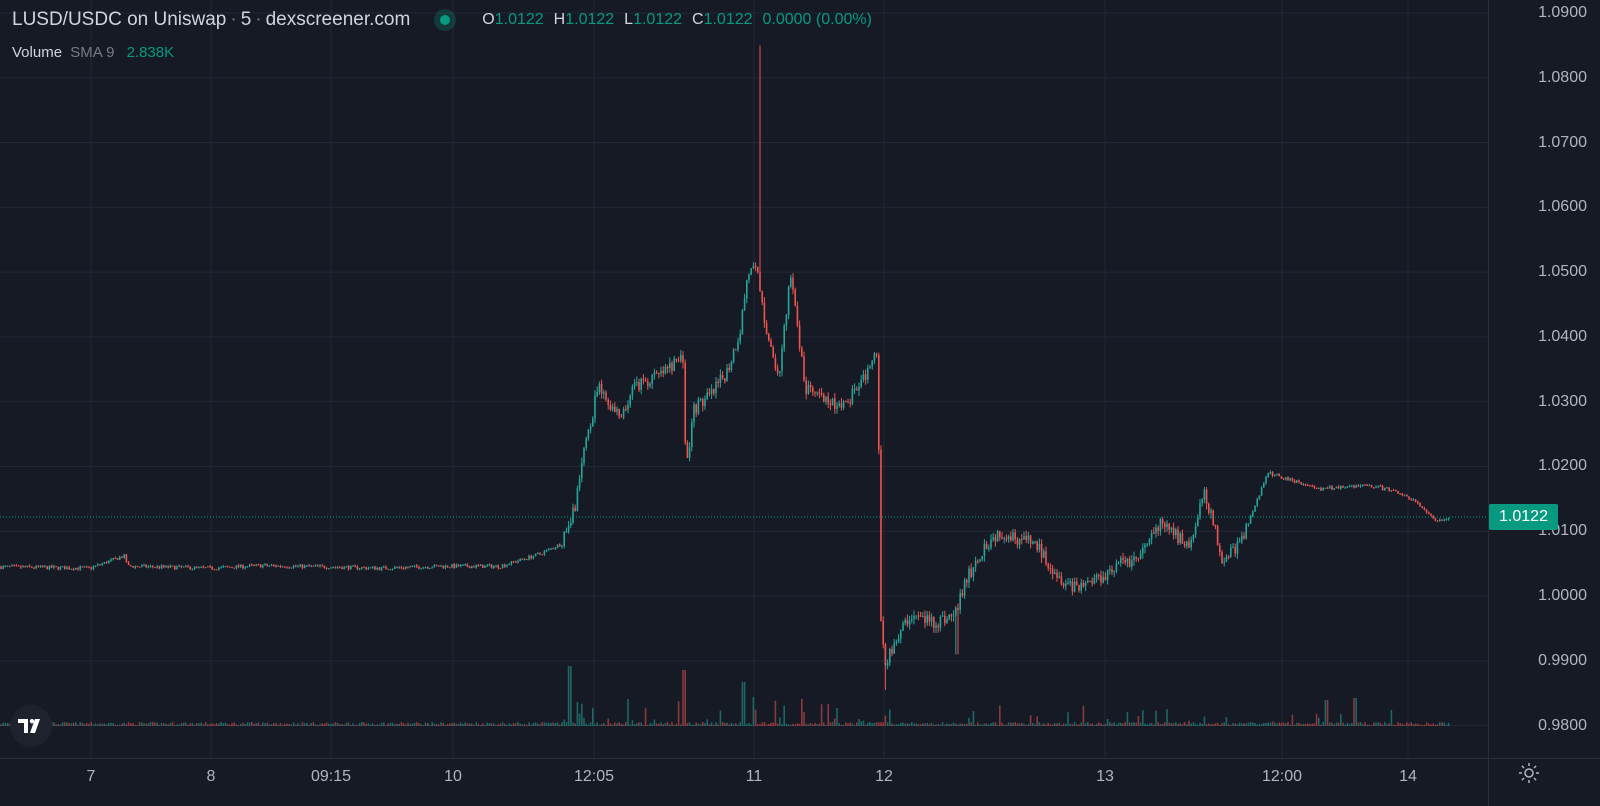 The height and width of the screenshot is (806, 1600). Describe the element at coordinates (445, 20) in the screenshot. I see `market-status-icon` at that location.